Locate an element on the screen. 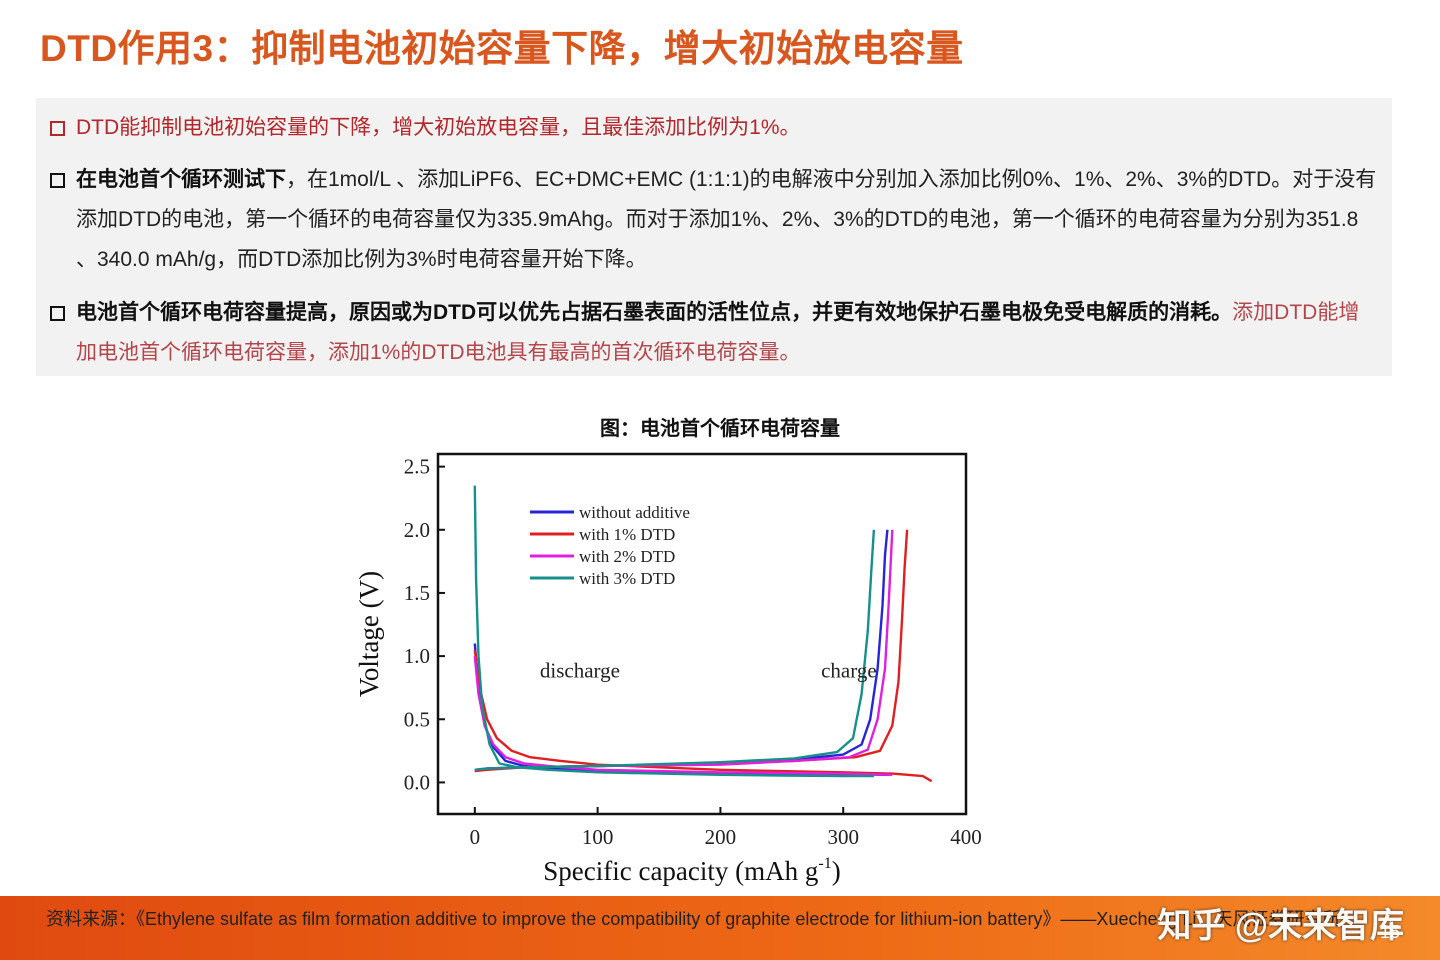 The width and height of the screenshot is (1440, 960). plot-frame is located at coordinates (702, 634).